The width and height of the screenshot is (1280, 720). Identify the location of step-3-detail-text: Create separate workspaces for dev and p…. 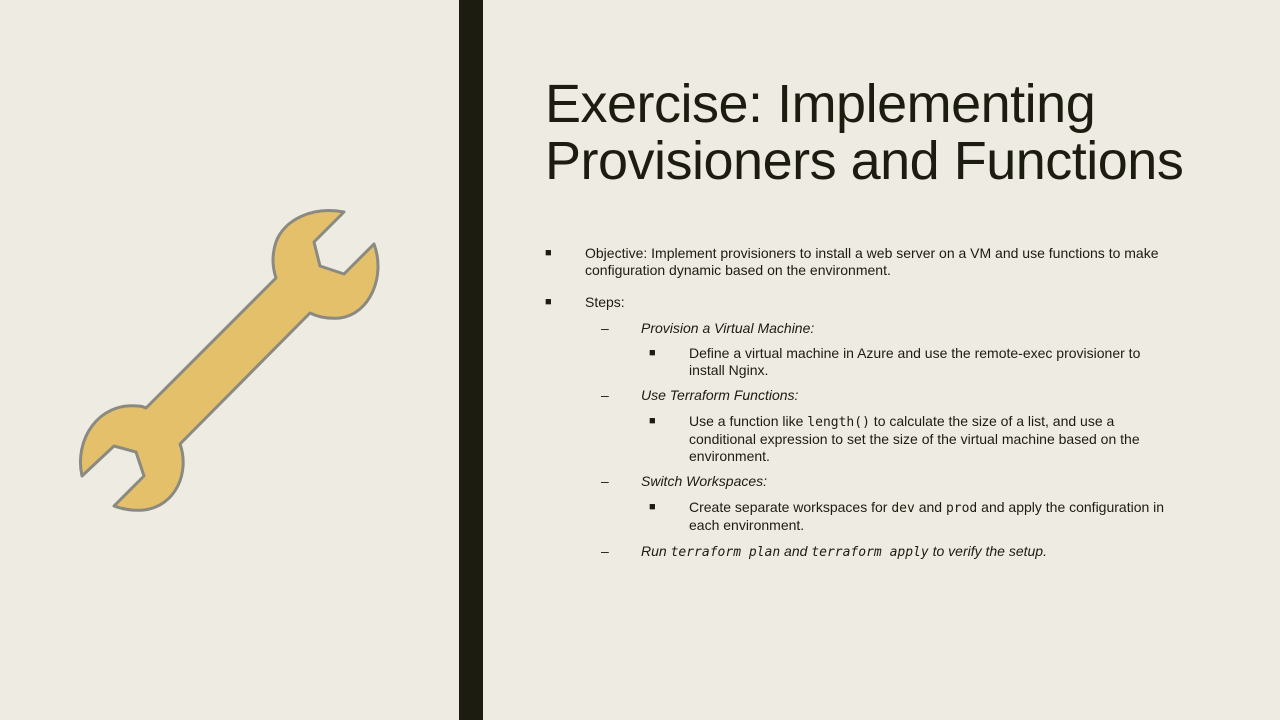
(929, 516).